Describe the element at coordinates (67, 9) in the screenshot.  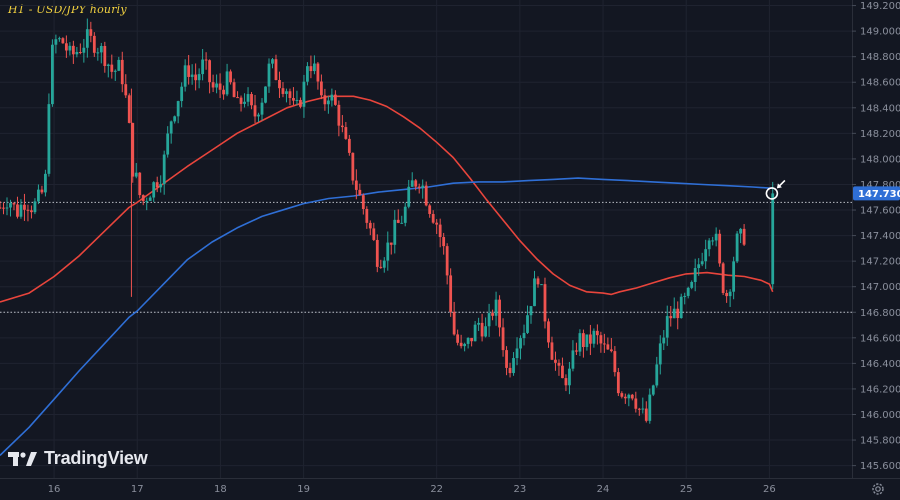
I see `chart-title: H1 - USD/JPY hourly` at that location.